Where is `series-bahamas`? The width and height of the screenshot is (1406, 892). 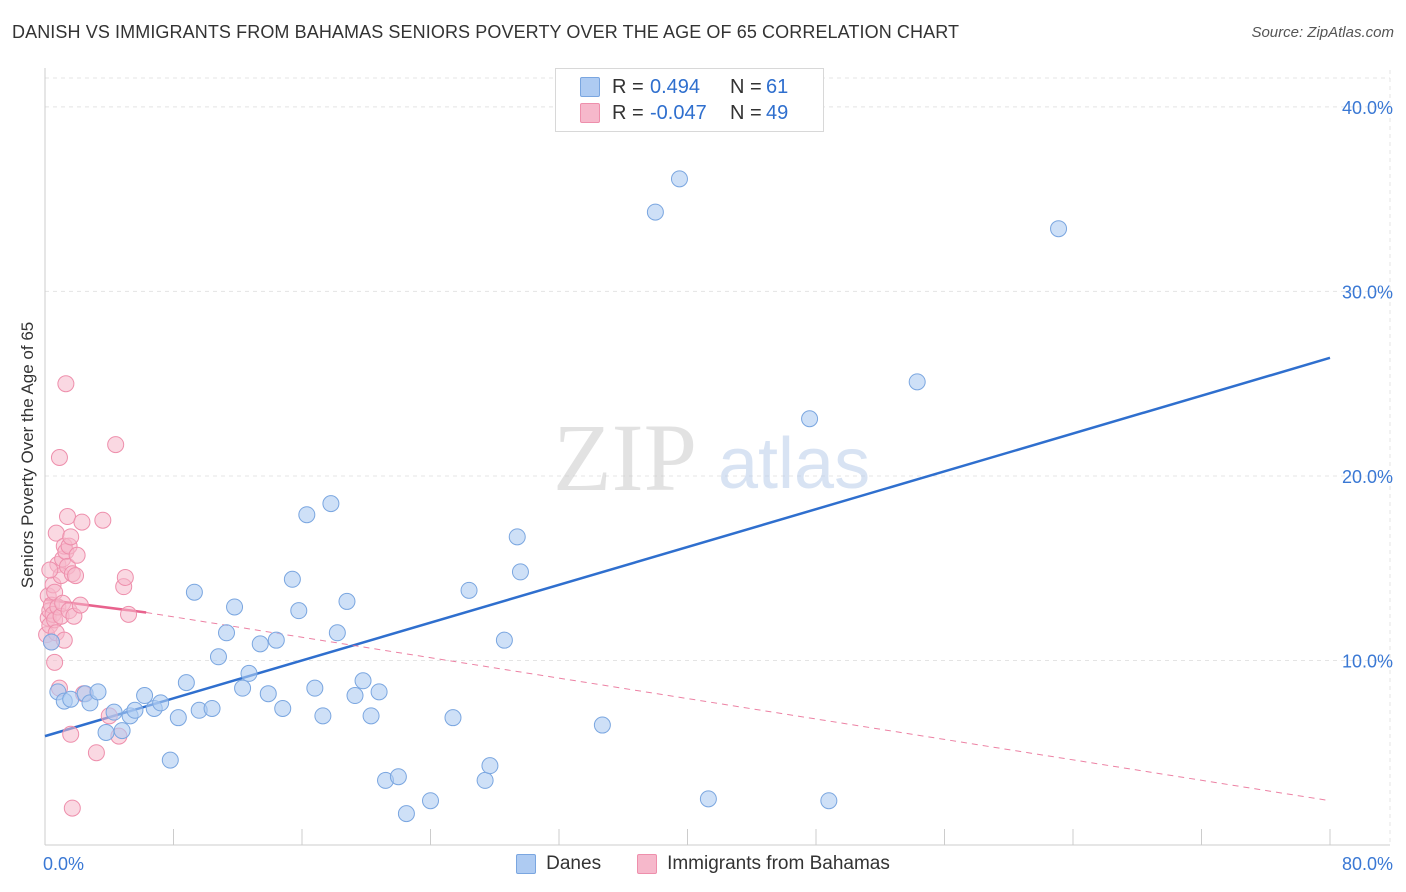
series-bahamas is located at coordinates (88, 596).